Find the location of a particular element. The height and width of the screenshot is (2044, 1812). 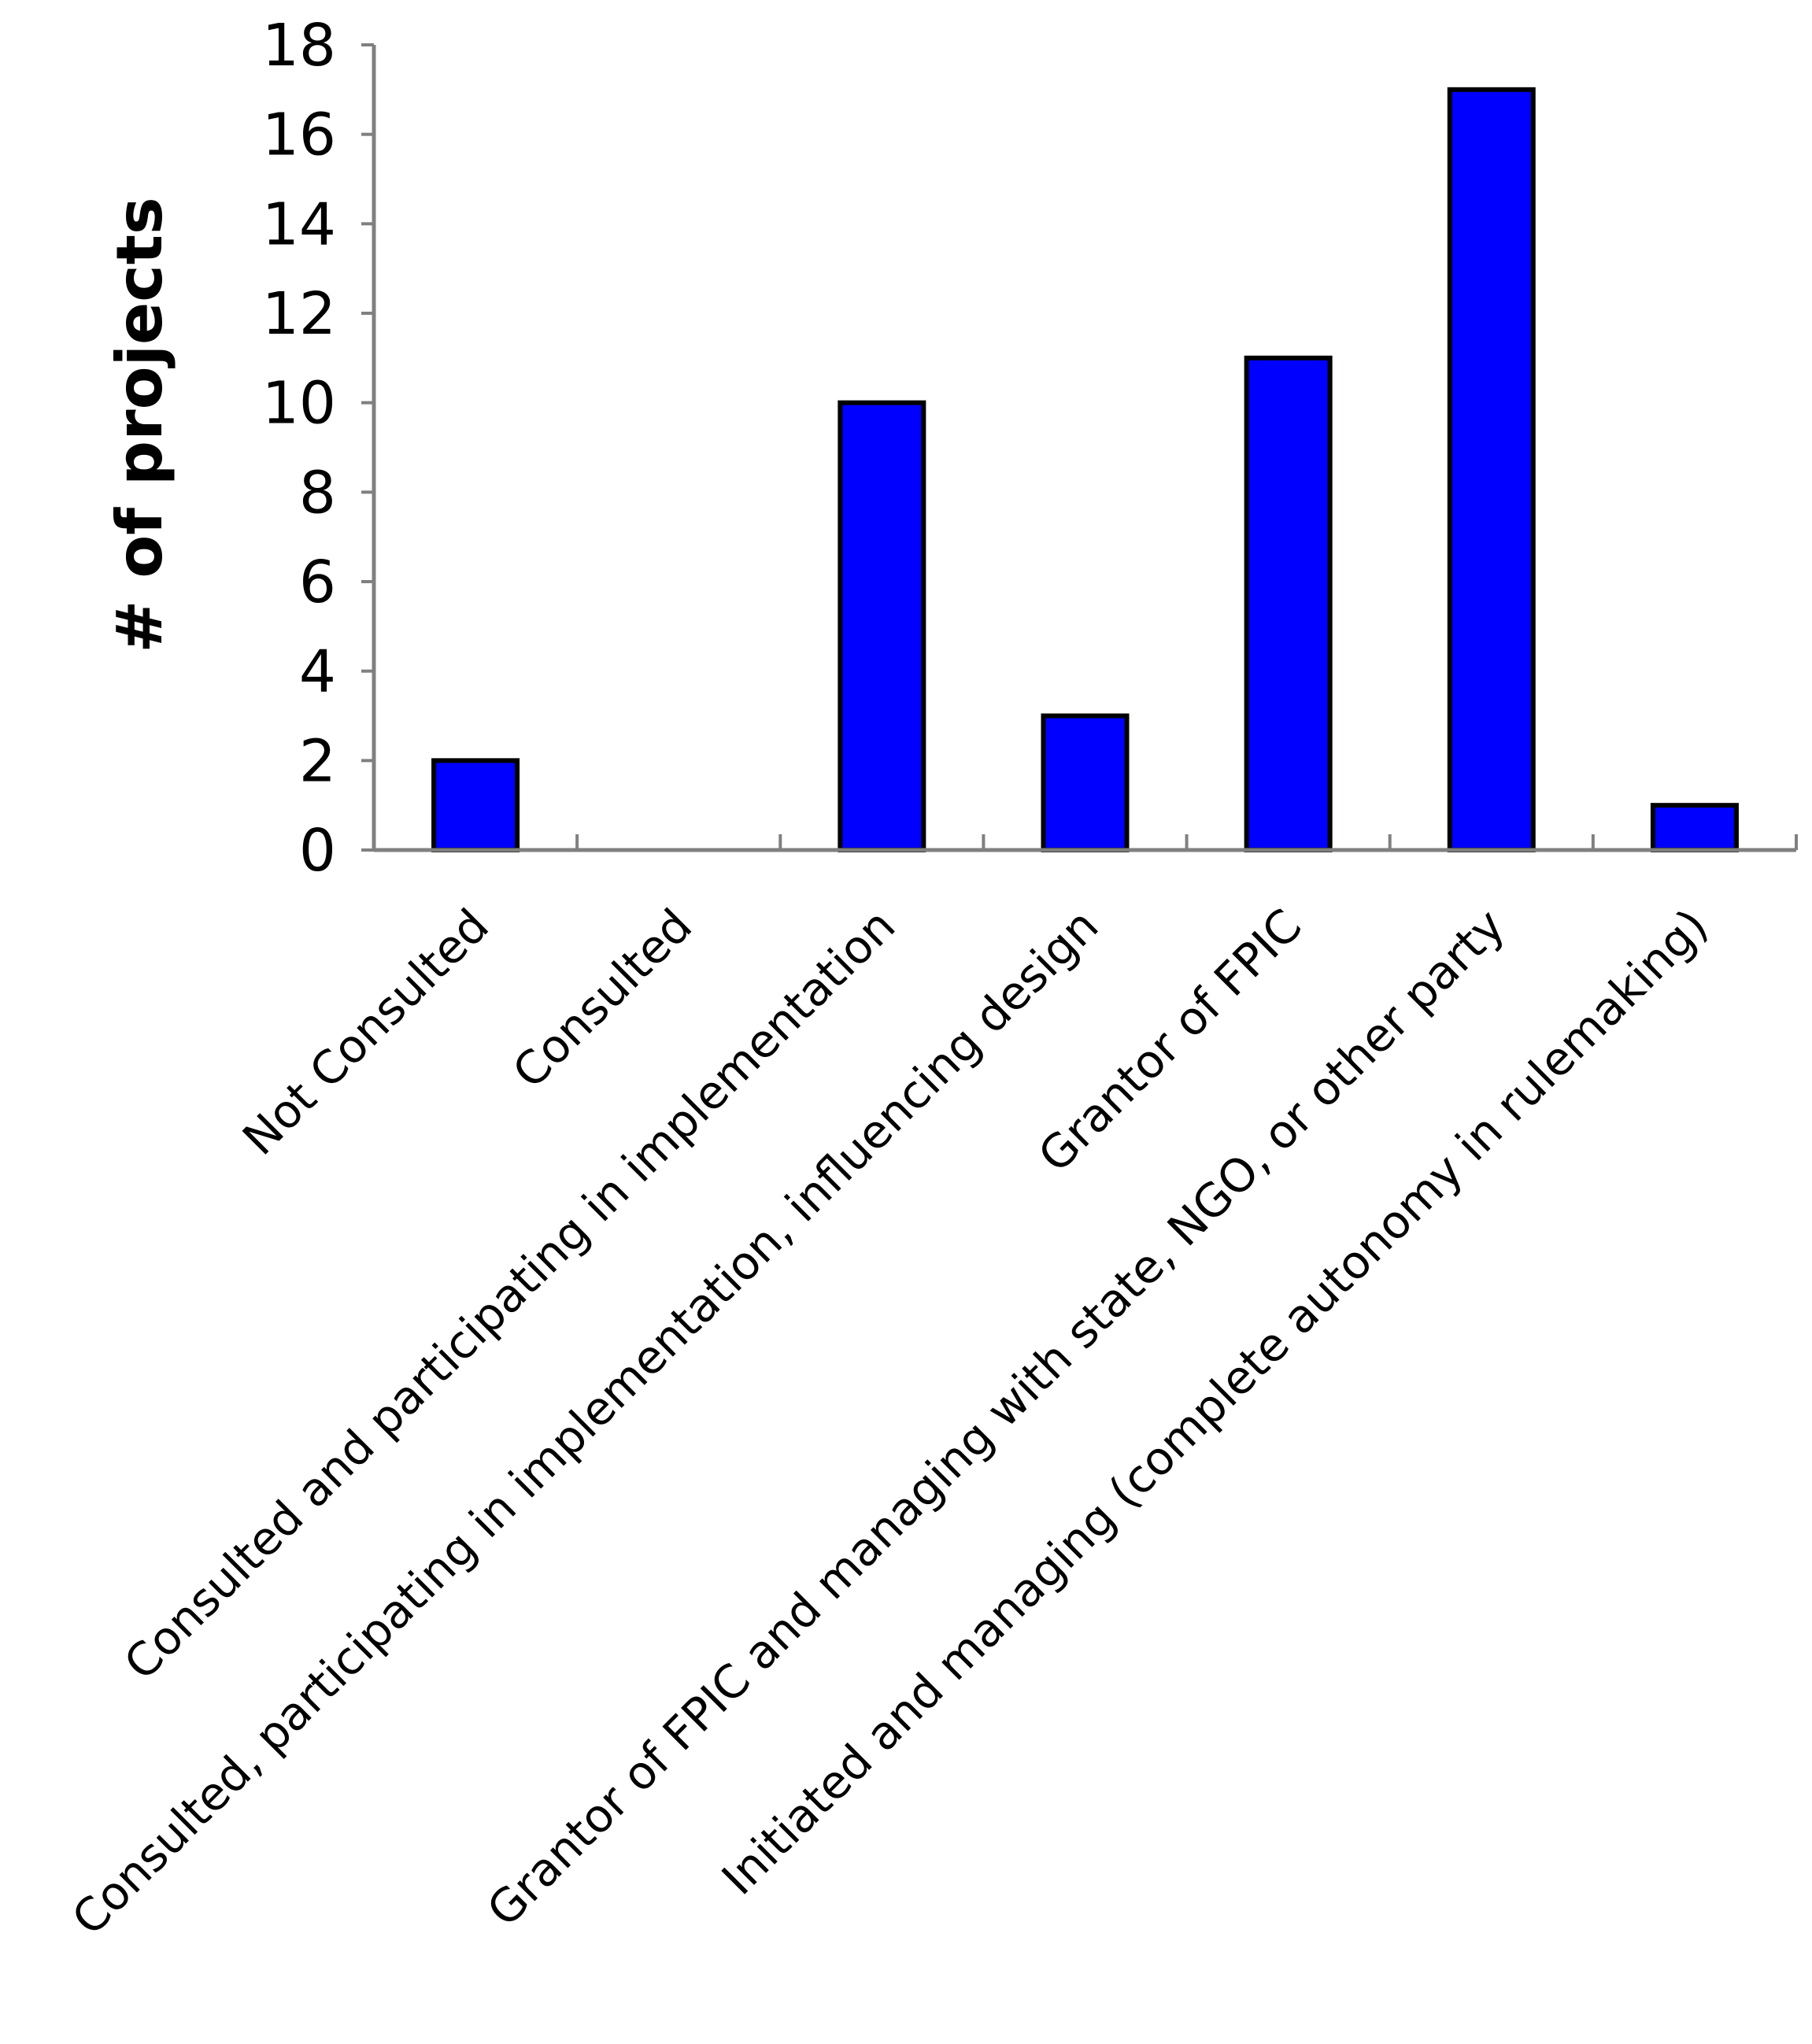

x-category-label: Not Consulted is located at coordinates (365, 1032).